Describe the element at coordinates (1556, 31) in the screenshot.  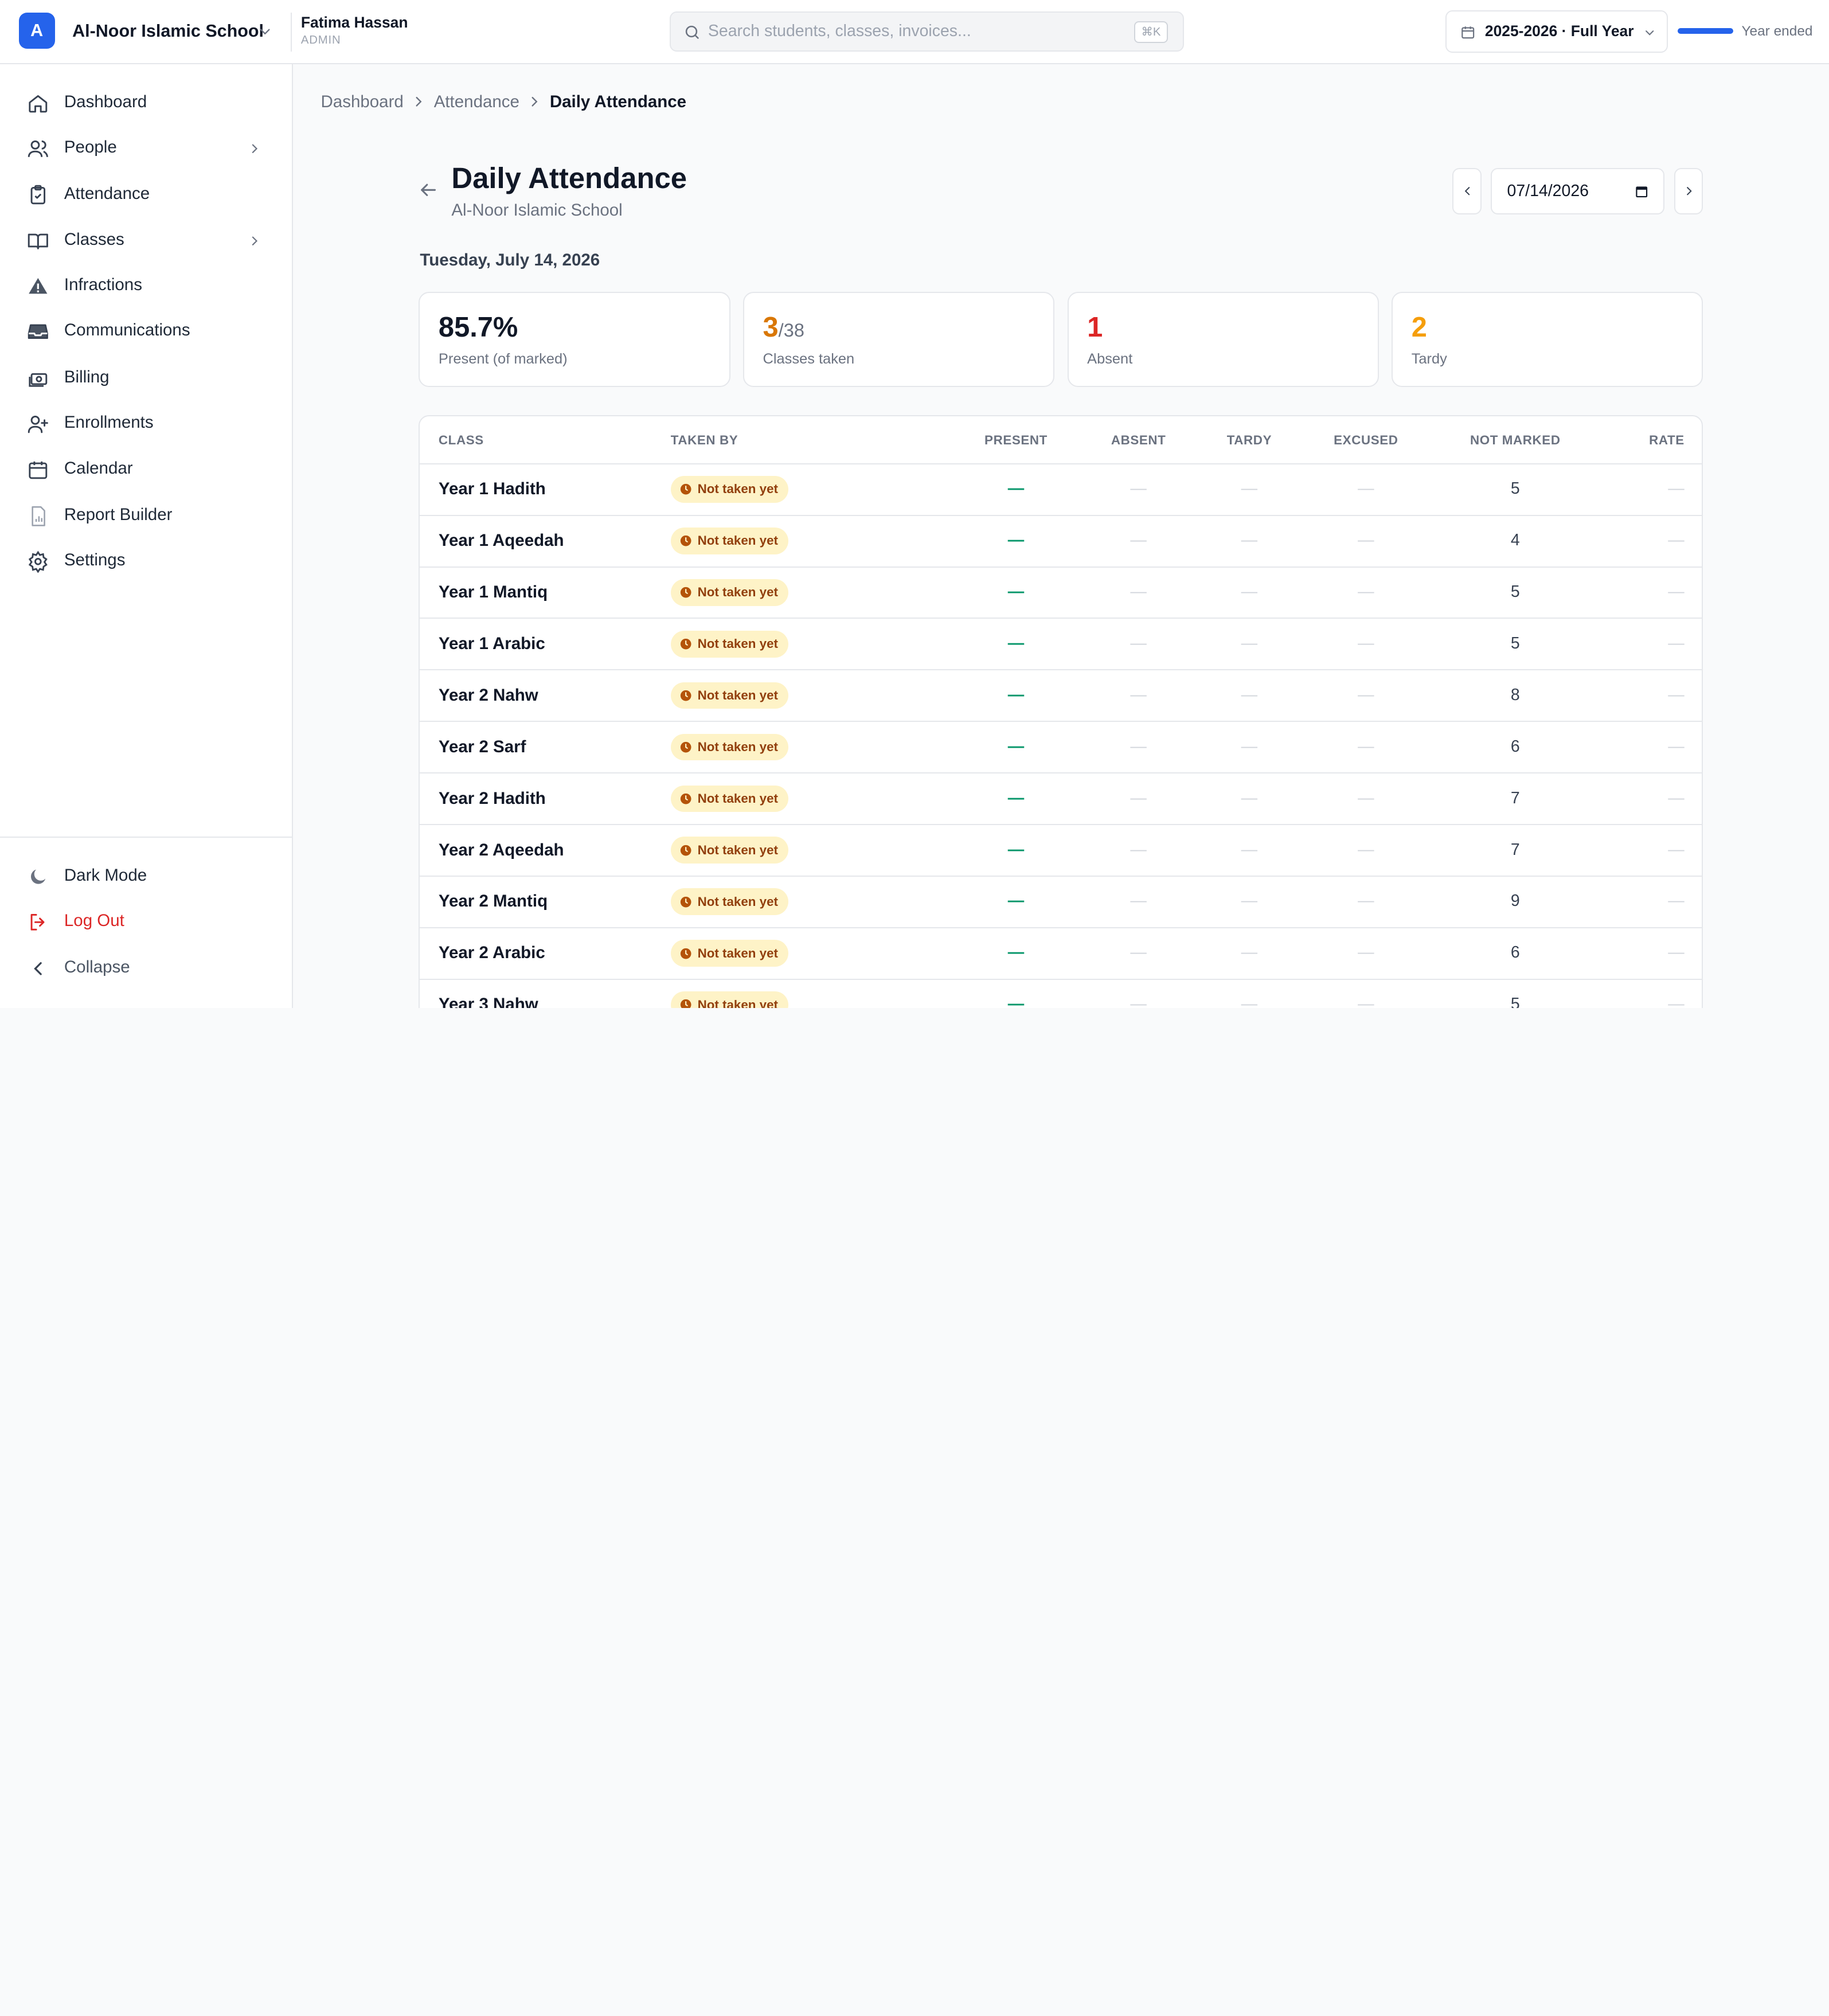
I see `school-year-select: 2025-2026 · Full Year` at that location.